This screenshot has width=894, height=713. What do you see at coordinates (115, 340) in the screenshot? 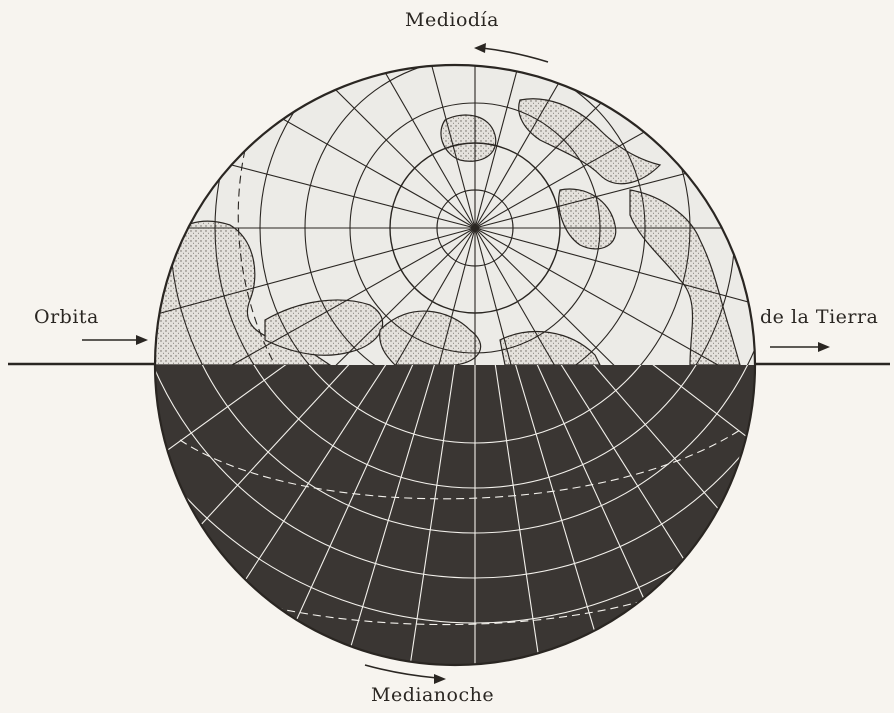
I see `arrow-orbit-left` at bounding box center [115, 340].